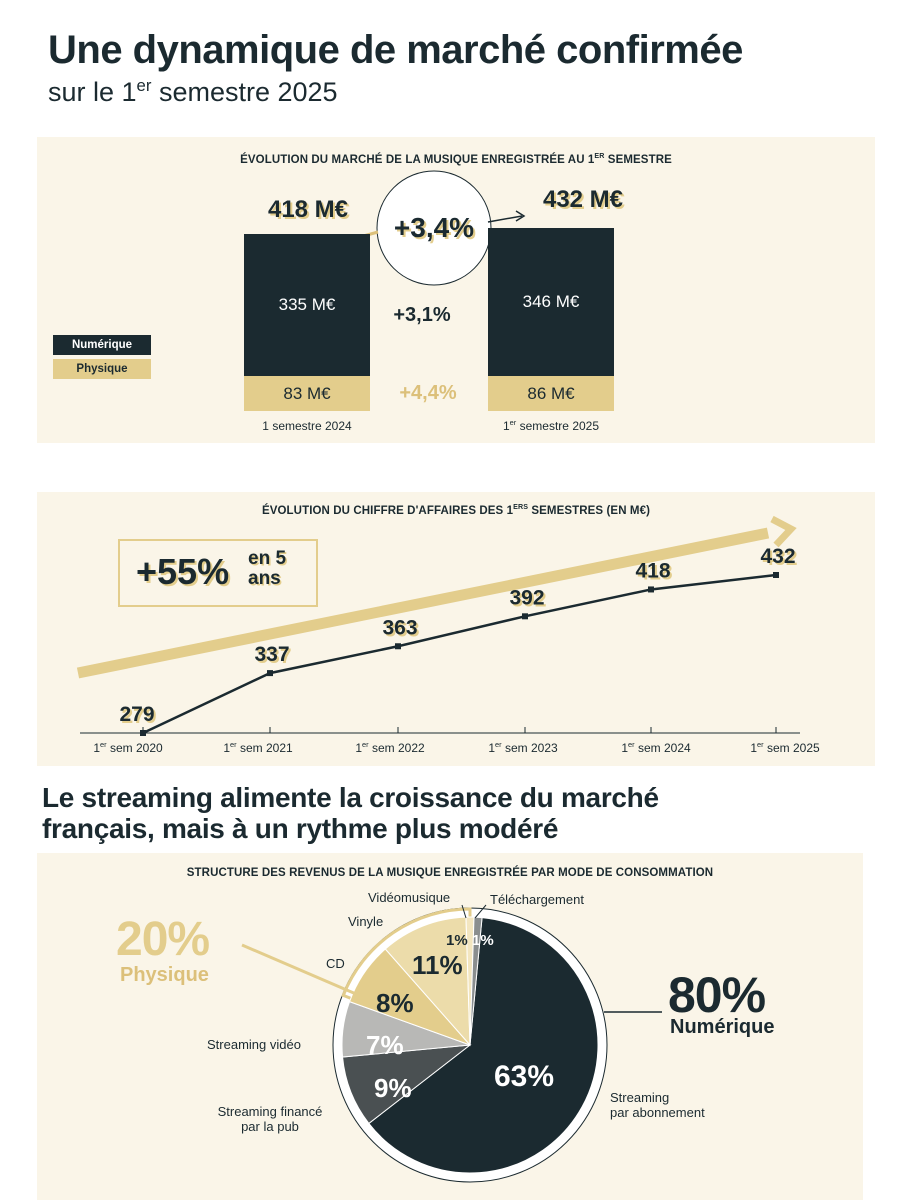 This screenshot has width=900, height=1200. I want to click on numerique-percent: 80%, so click(717, 995).